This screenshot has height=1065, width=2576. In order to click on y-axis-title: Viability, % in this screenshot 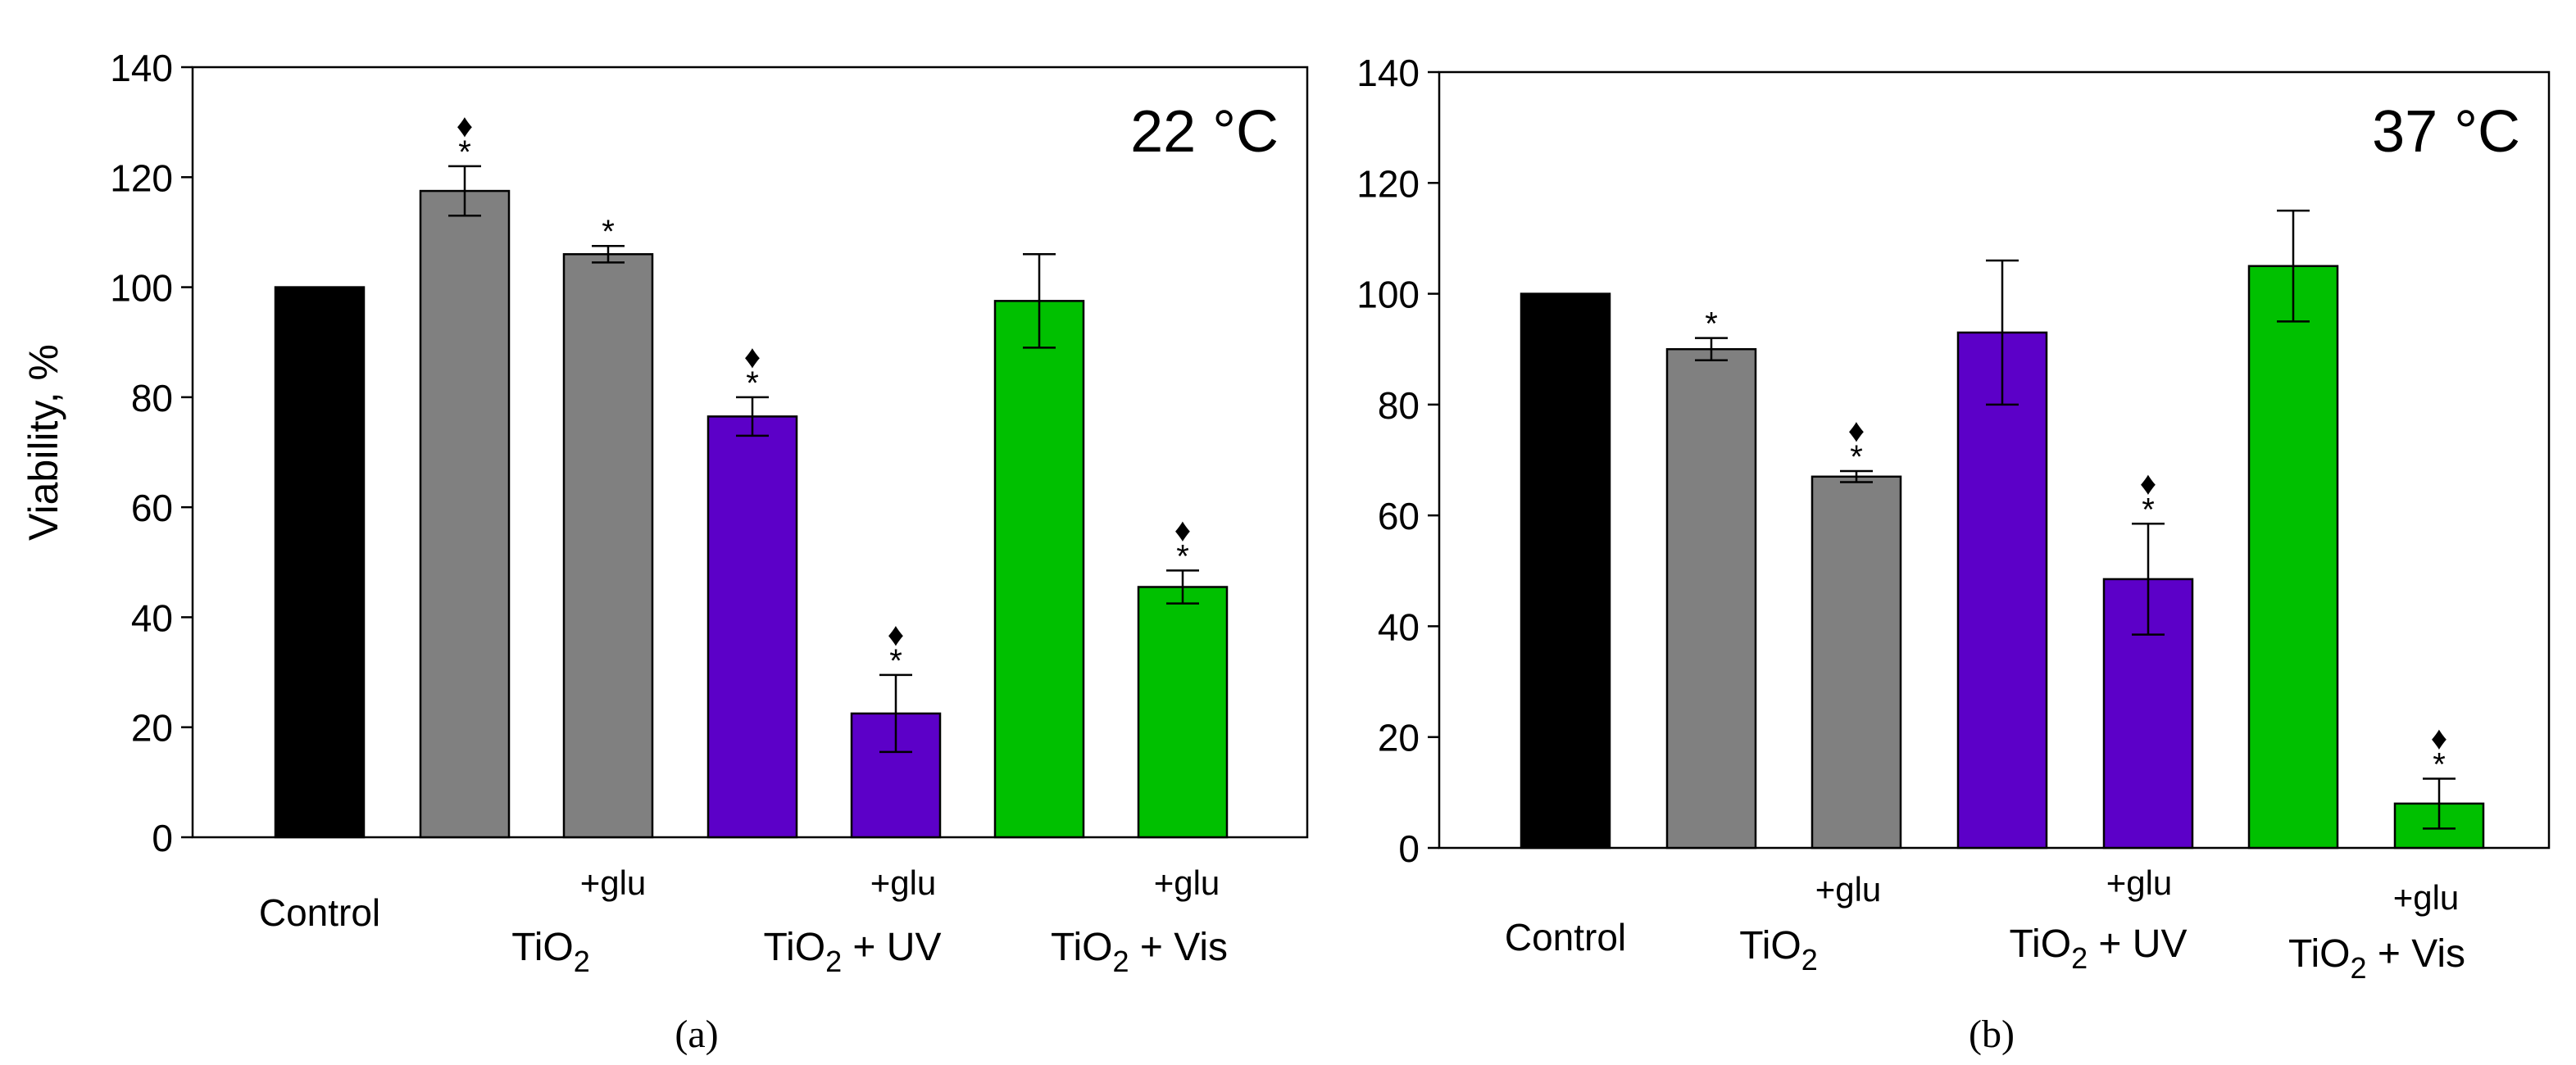, I will do `click(43, 442)`.